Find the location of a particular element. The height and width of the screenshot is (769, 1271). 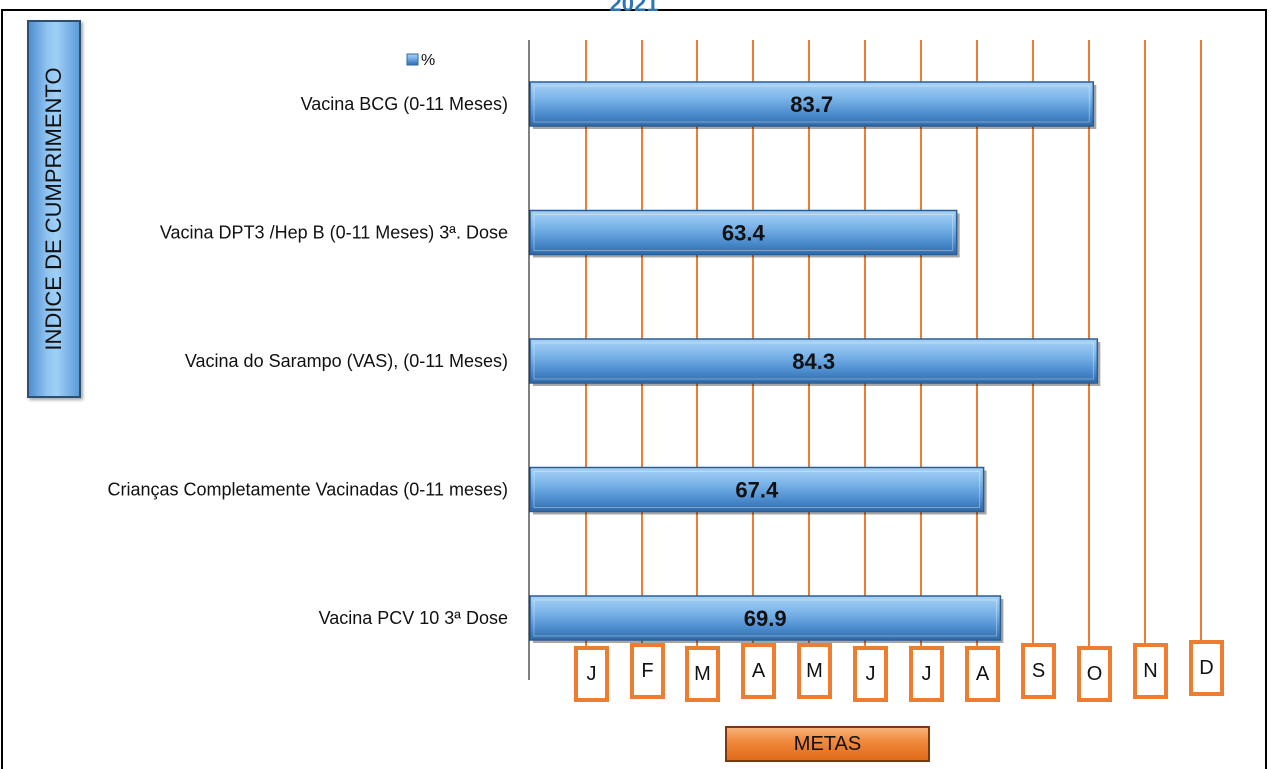

y-axis-label-box: INDICE DE CUMPRIMENTO is located at coordinates (54, 209).